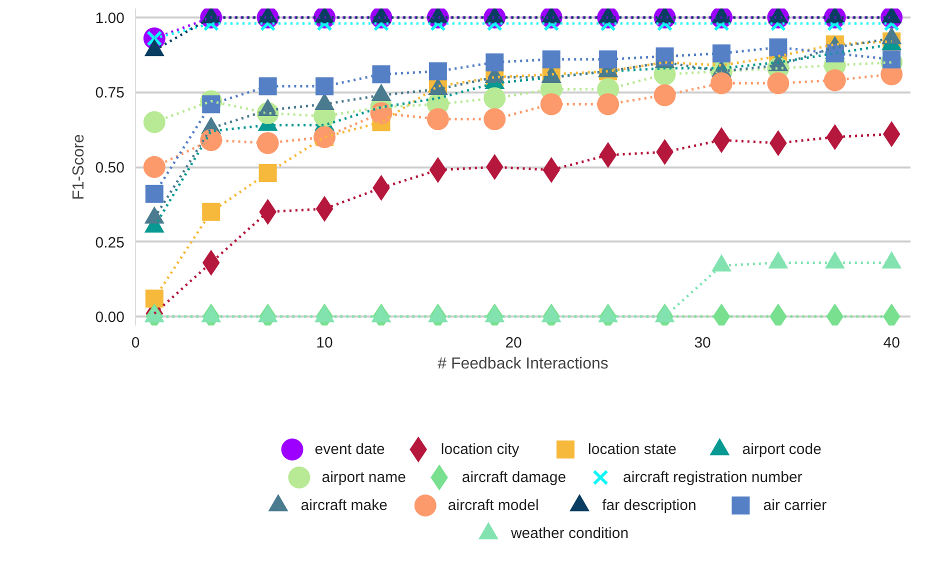  Describe the element at coordinates (891, 343) in the screenshot. I see `x-tick-label: 40` at that location.